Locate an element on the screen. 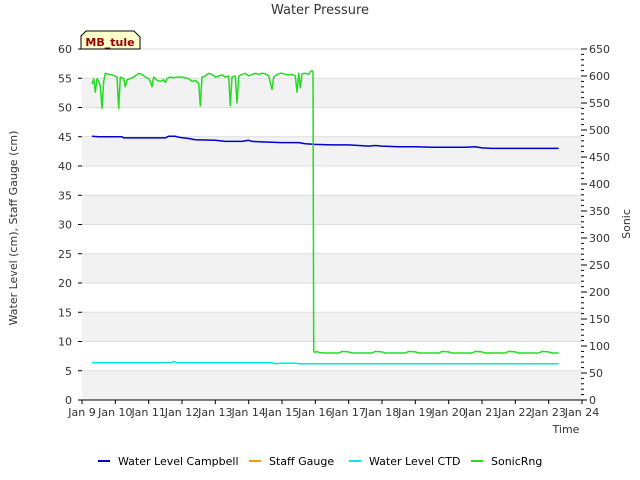 Image resolution: width=640 pixels, height=480 pixels. x-tick-label: Jan 13 is located at coordinates (214, 412).